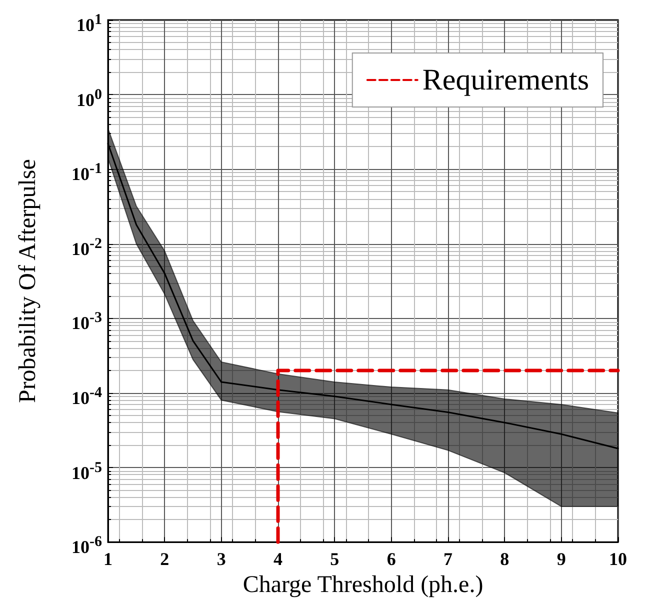 This screenshot has width=653, height=610. What do you see at coordinates (505, 559) in the screenshot?
I see `x-tick-label: 8` at bounding box center [505, 559].